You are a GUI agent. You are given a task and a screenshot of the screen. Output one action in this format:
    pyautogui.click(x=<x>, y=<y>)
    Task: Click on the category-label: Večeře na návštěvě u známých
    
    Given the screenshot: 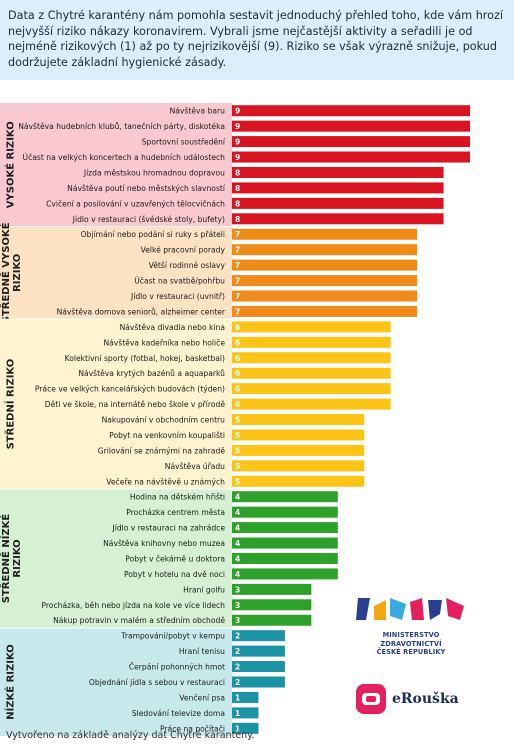 What is the action you would take?
    pyautogui.click(x=165, y=481)
    